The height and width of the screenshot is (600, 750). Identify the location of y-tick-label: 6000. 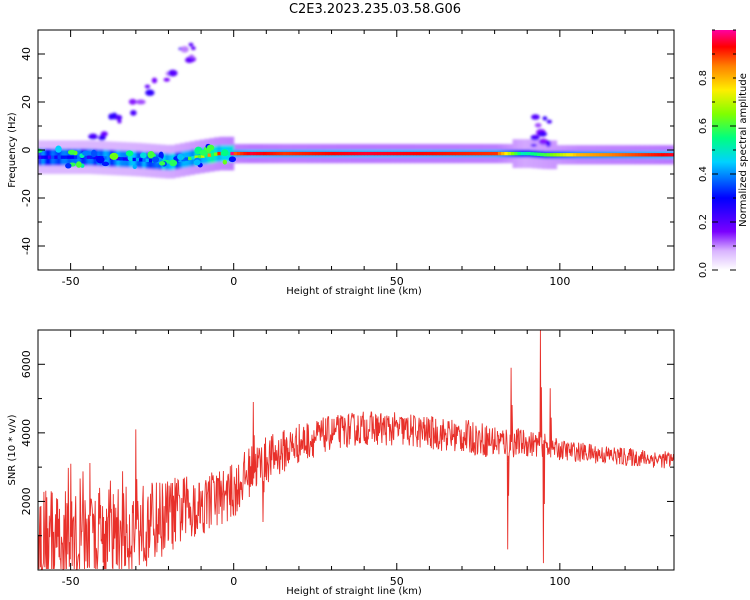
(26, 364).